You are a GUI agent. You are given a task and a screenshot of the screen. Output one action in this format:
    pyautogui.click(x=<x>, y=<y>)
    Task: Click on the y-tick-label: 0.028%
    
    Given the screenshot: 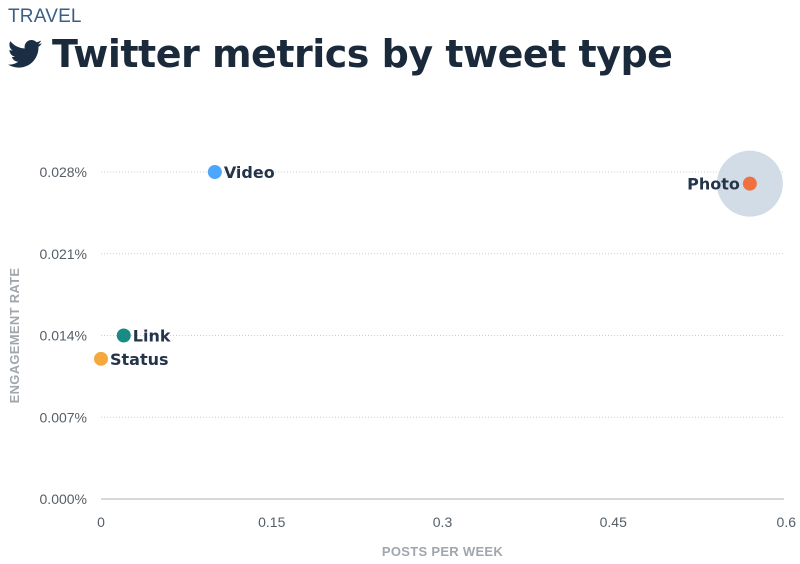 What is the action you would take?
    pyautogui.click(x=63, y=172)
    